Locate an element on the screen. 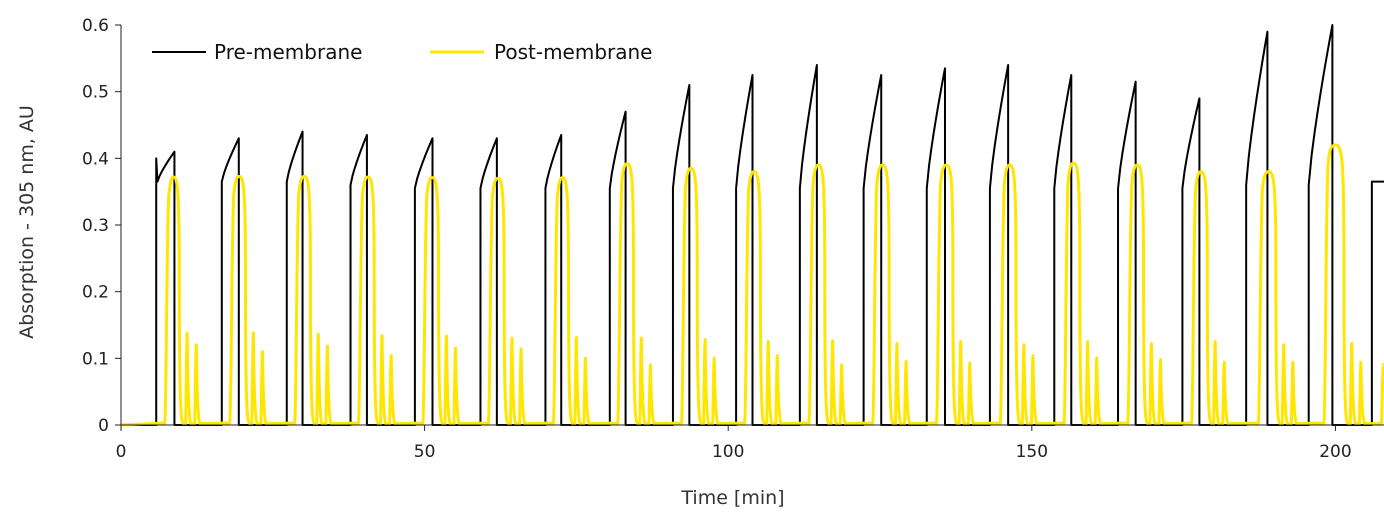  legend-label-pre-membrane: Pre-membrane is located at coordinates (288, 52).